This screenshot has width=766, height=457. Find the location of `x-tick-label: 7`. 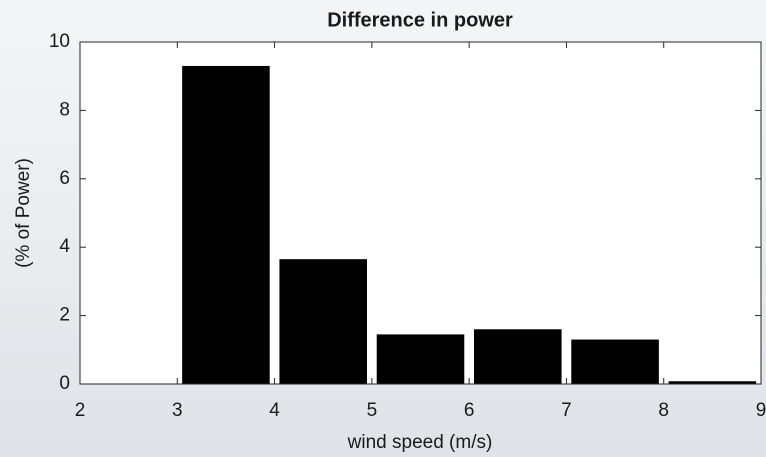

x-tick-label: 7 is located at coordinates (566, 410).